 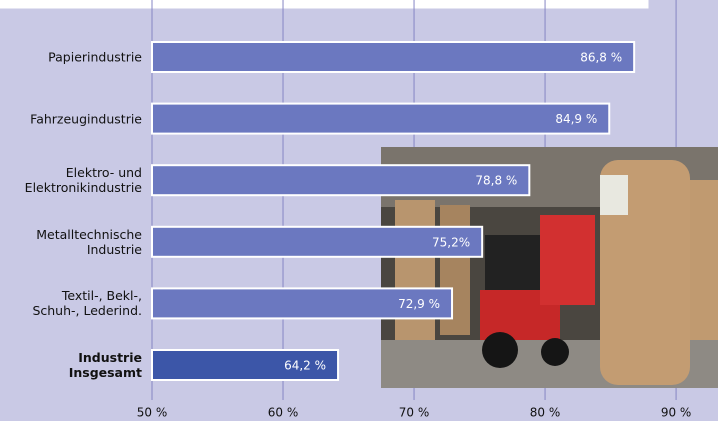 What do you see at coordinates (86, 119) in the screenshot?
I see `category-label: Fahrzeugindustrie` at bounding box center [86, 119].